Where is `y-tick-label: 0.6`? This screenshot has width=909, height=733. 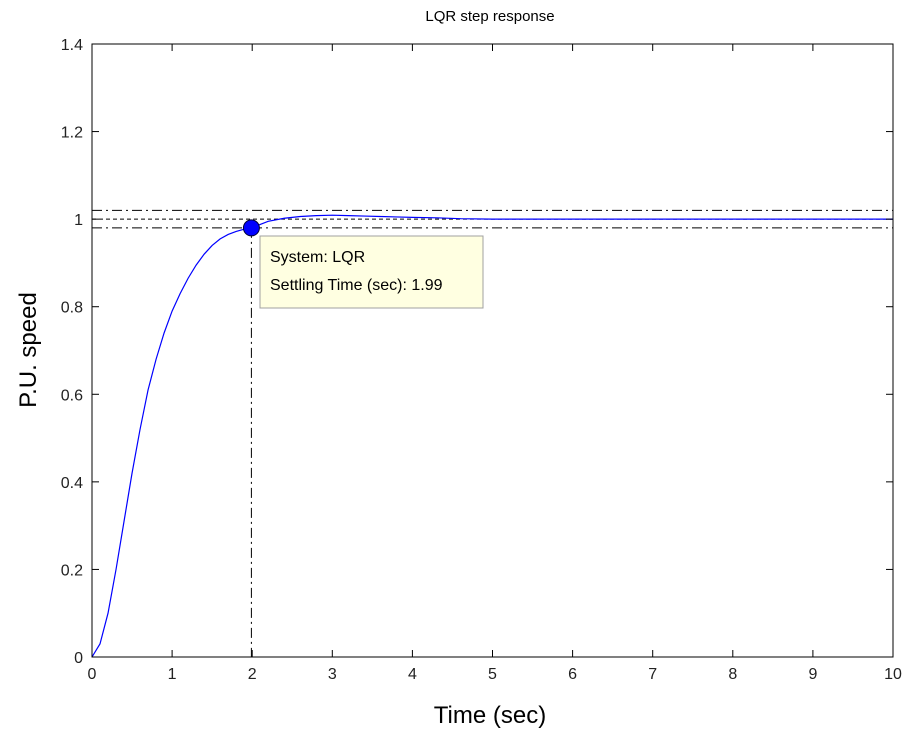 y-tick-label: 0.6 is located at coordinates (72, 395).